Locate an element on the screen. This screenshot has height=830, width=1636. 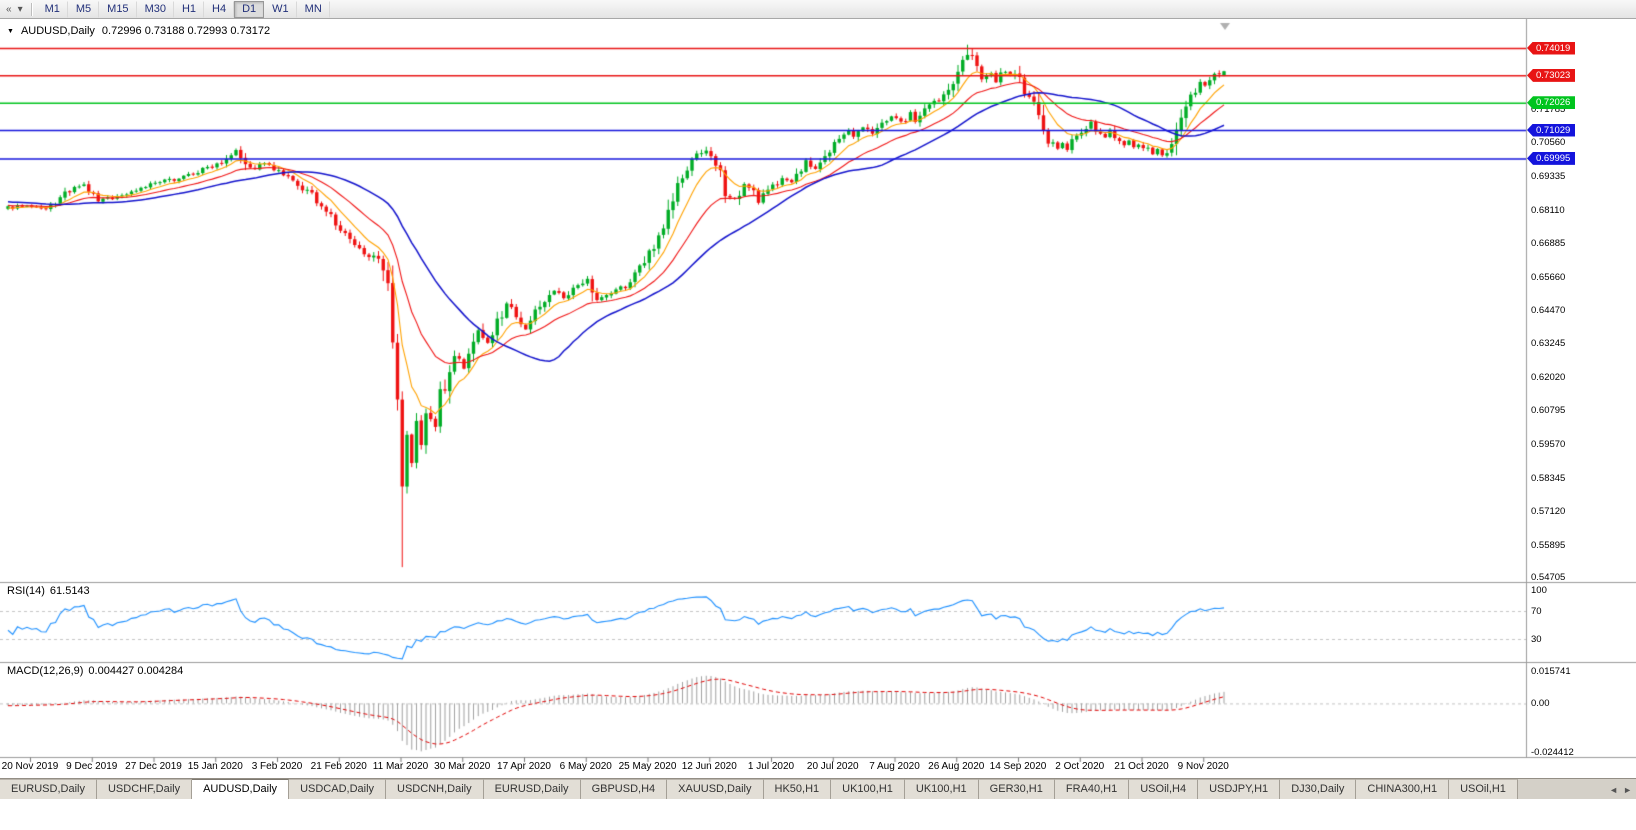
toolbar: « ▾ M1 M5 M15 M30 H1 H4 D1 W1 MN is located at coordinates (818, 9).